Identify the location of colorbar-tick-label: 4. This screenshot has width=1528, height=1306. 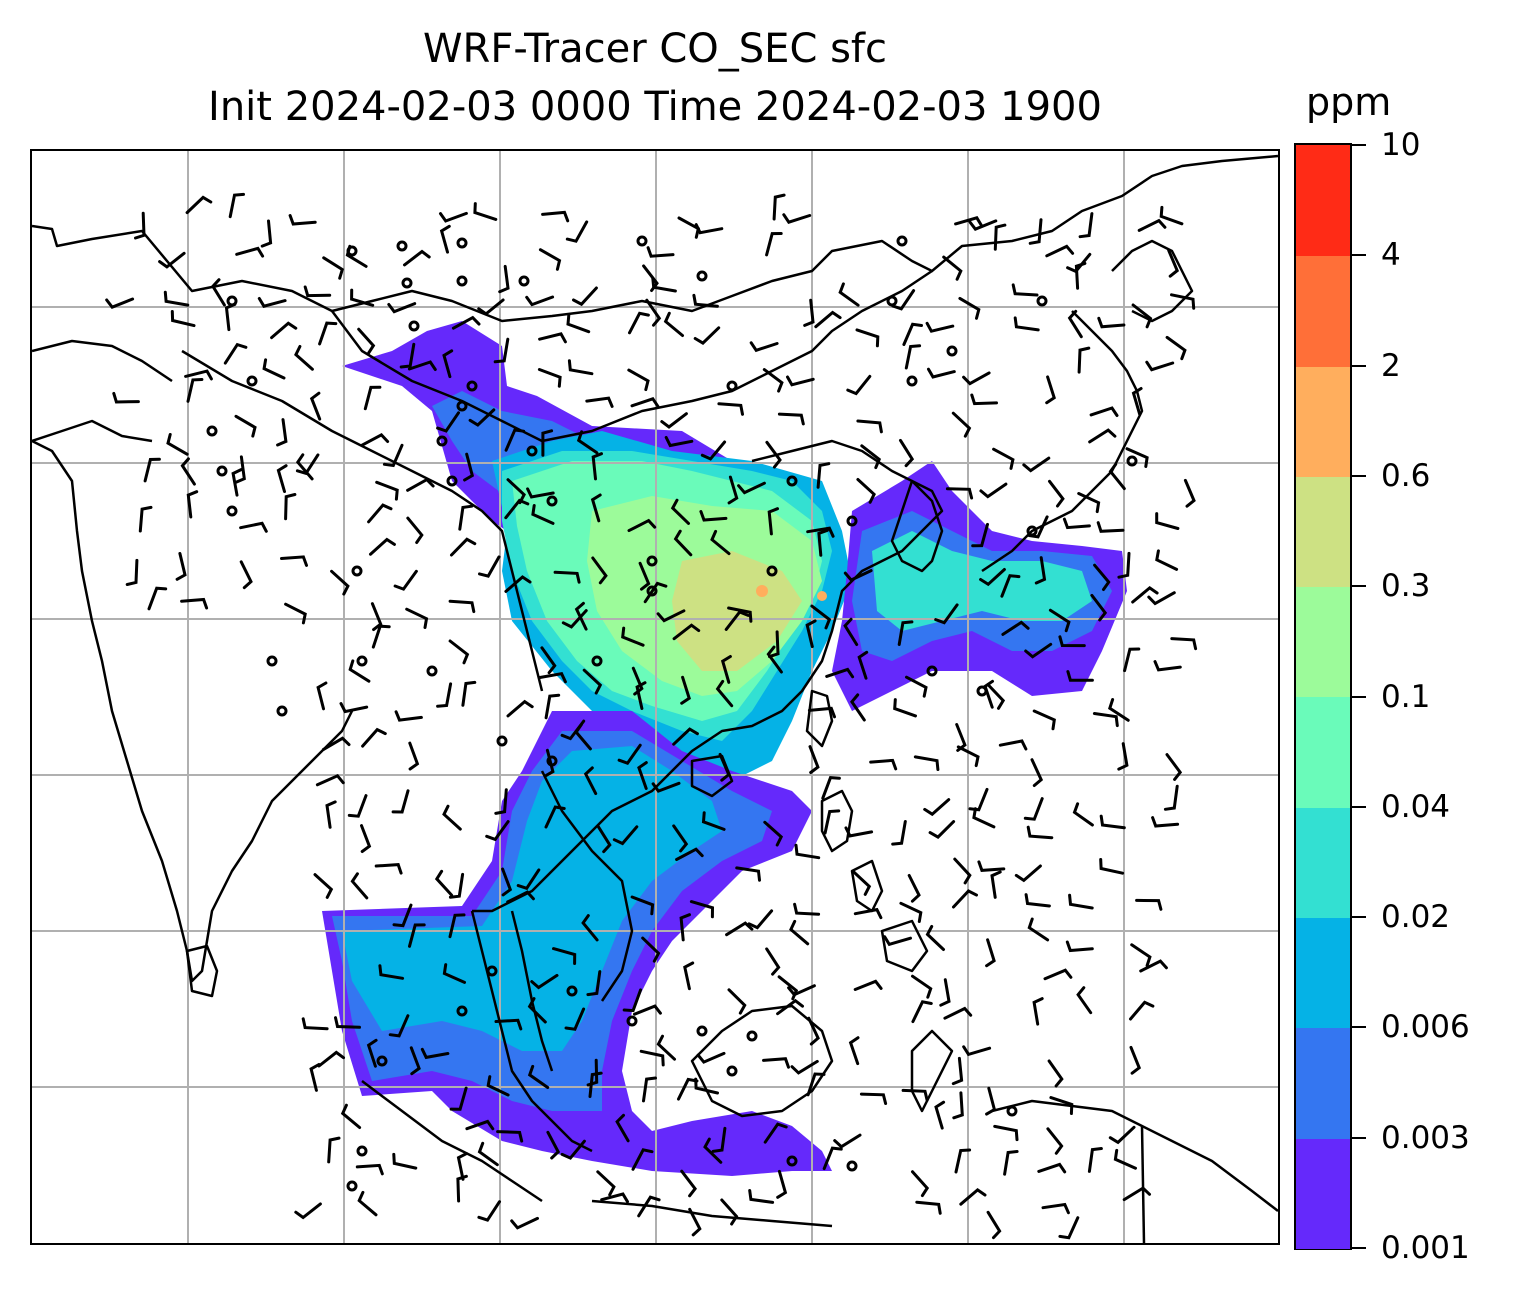
(1391, 255).